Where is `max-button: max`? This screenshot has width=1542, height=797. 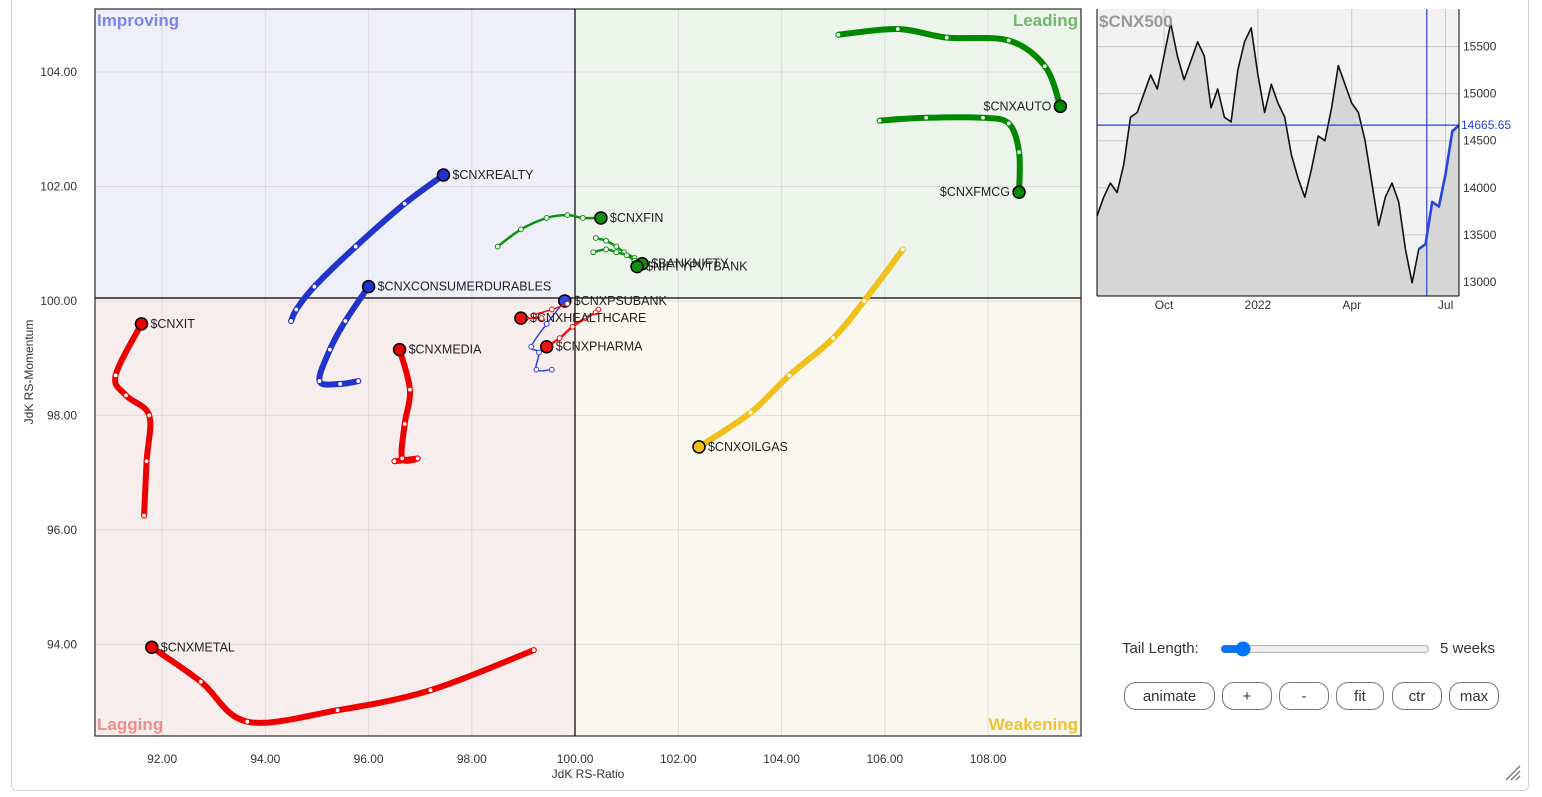
max-button: max is located at coordinates (1474, 696).